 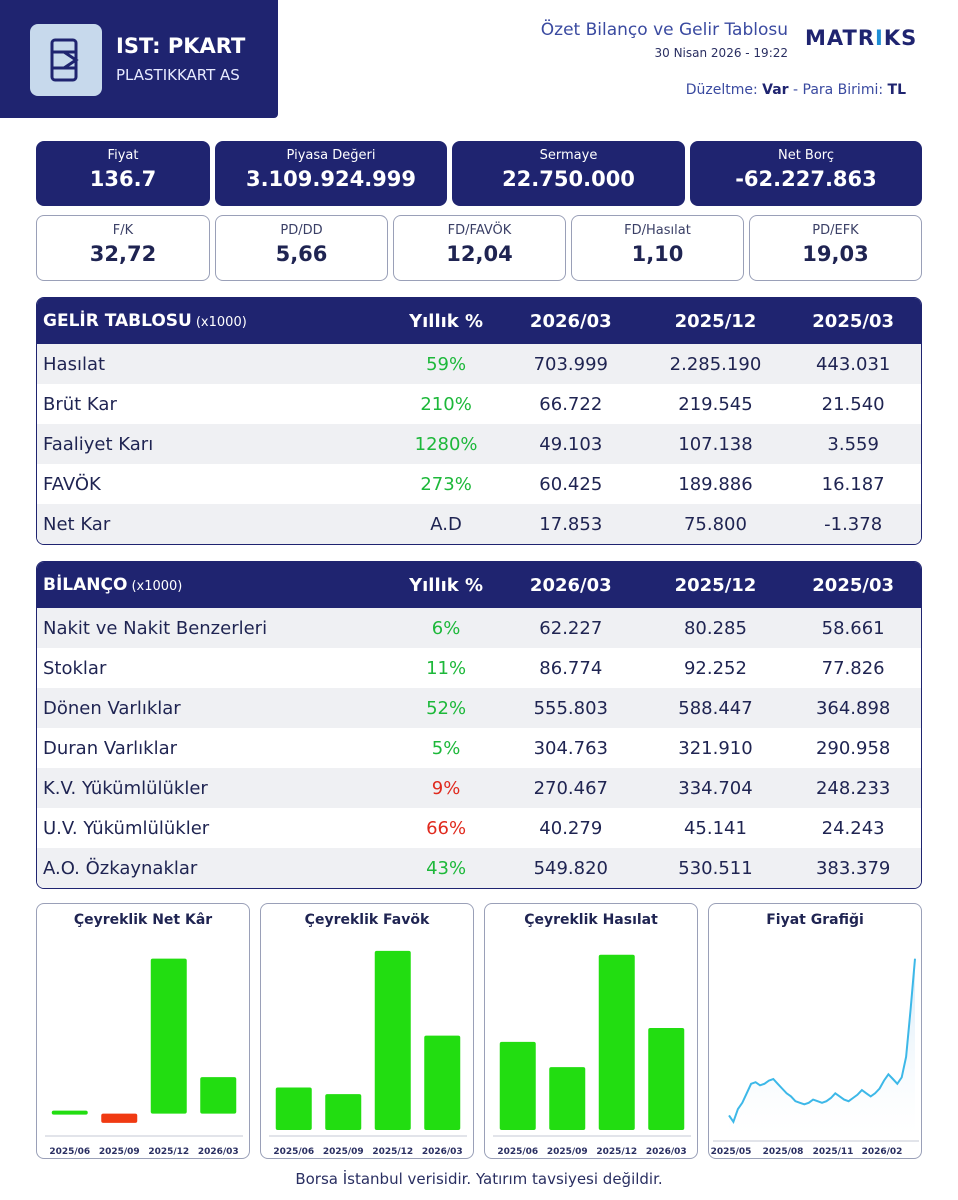 I want to click on row-yoy: 1280%, so click(x=446, y=444).